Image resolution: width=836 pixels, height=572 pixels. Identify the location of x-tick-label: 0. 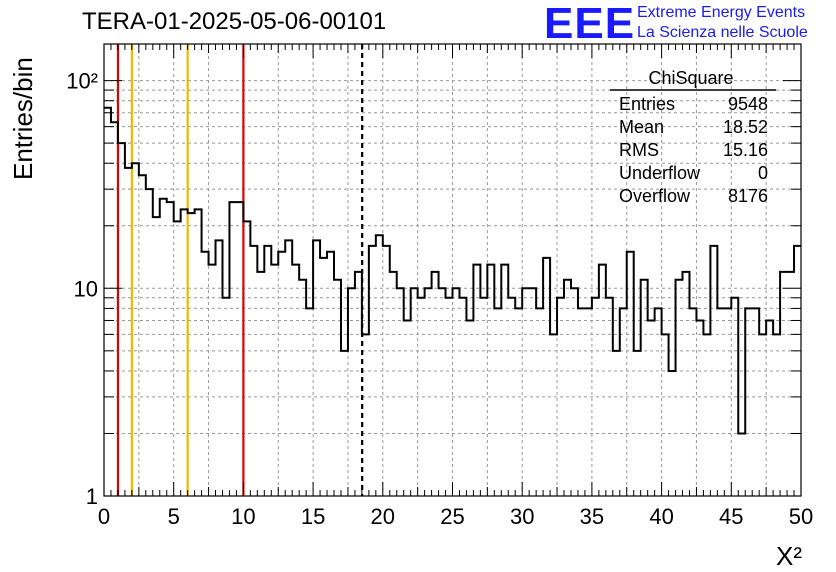
(104, 516).